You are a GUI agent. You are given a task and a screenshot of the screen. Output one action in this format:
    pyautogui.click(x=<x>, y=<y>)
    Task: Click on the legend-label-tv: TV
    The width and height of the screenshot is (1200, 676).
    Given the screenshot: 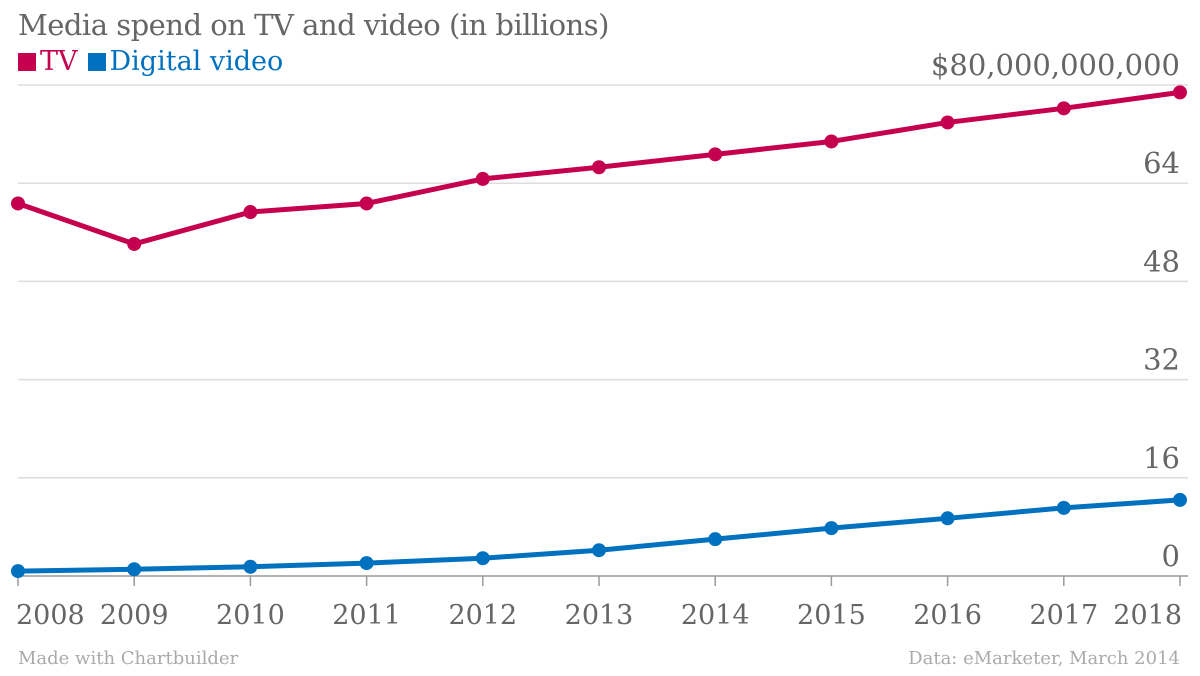 What is the action you would take?
    pyautogui.click(x=59, y=61)
    